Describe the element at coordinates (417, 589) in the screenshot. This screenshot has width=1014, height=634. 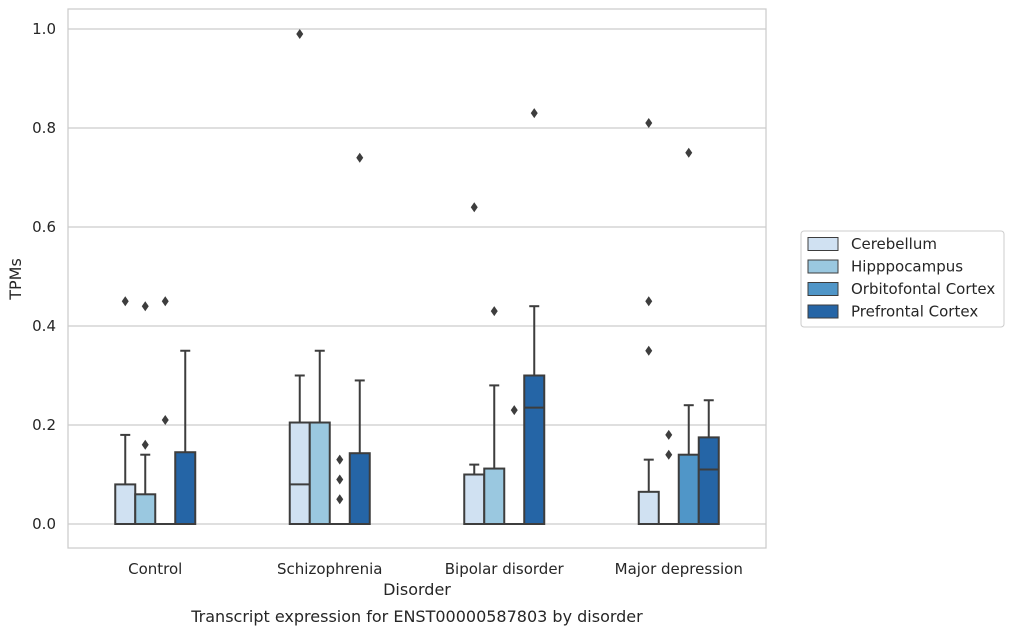
I see `x-axis-title: Disorder` at that location.